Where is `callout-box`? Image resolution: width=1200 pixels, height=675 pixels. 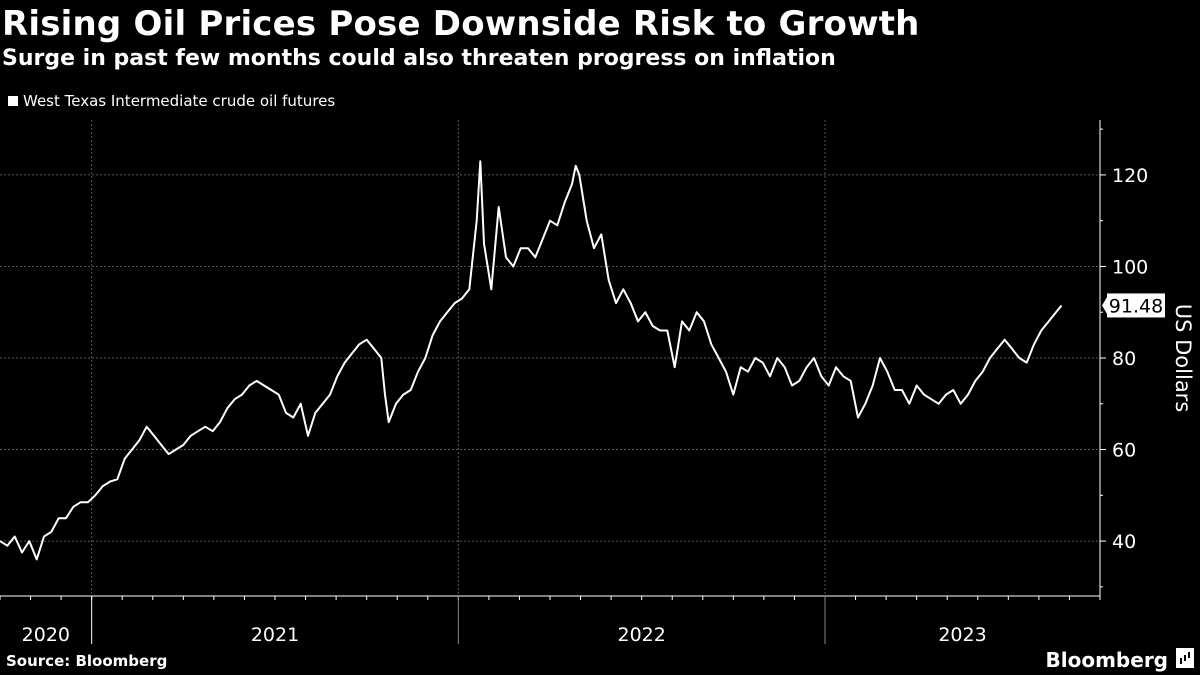
callout-box is located at coordinates (1136, 305).